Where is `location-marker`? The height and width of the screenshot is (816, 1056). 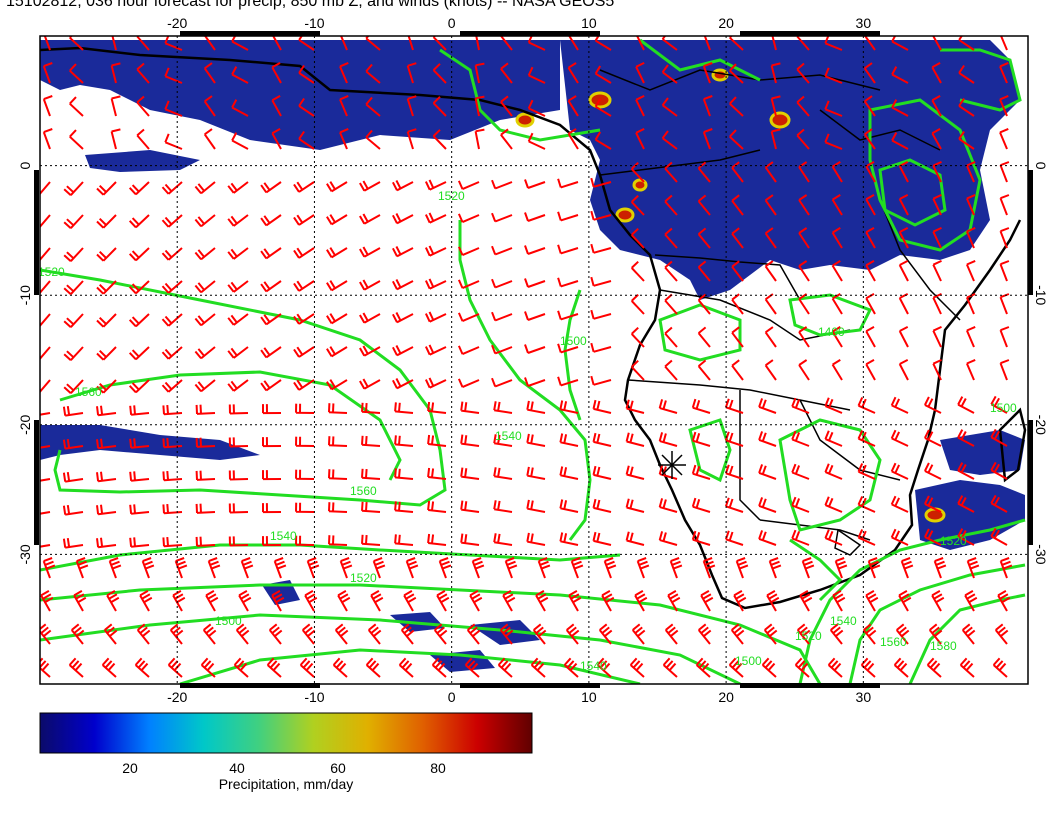 location-marker is located at coordinates (672, 465).